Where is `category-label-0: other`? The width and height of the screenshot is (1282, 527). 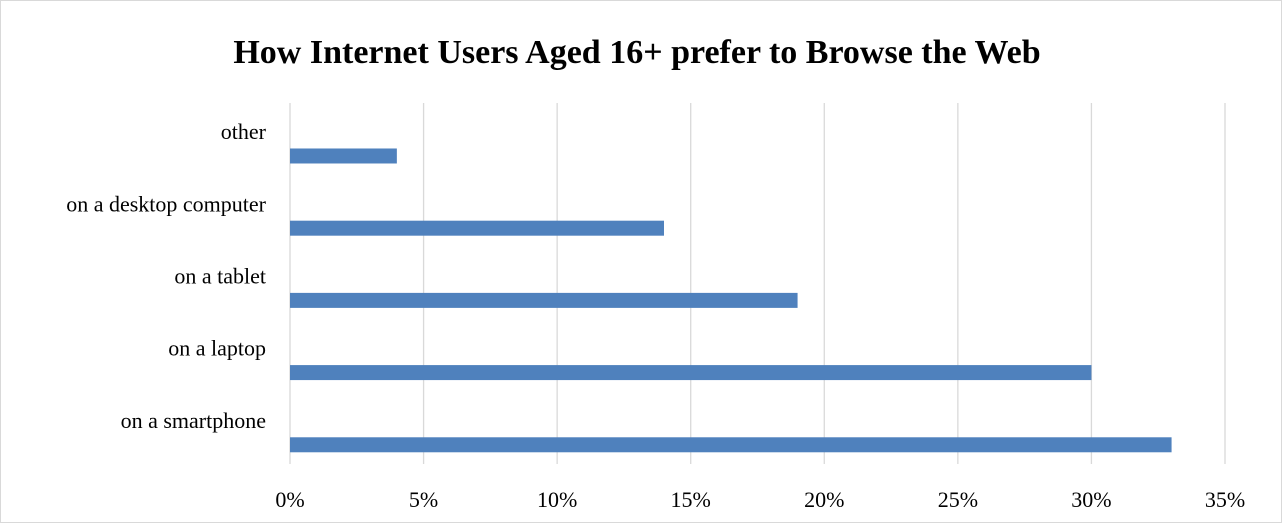
category-label-0: other is located at coordinates (244, 131).